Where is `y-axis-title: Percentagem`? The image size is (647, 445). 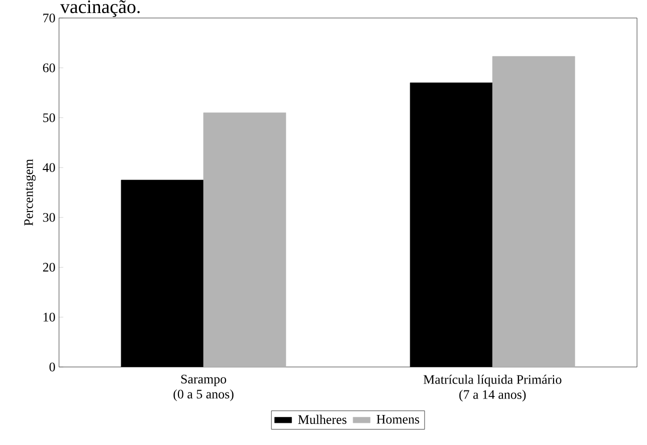 y-axis-title: Percentagem is located at coordinates (30, 192).